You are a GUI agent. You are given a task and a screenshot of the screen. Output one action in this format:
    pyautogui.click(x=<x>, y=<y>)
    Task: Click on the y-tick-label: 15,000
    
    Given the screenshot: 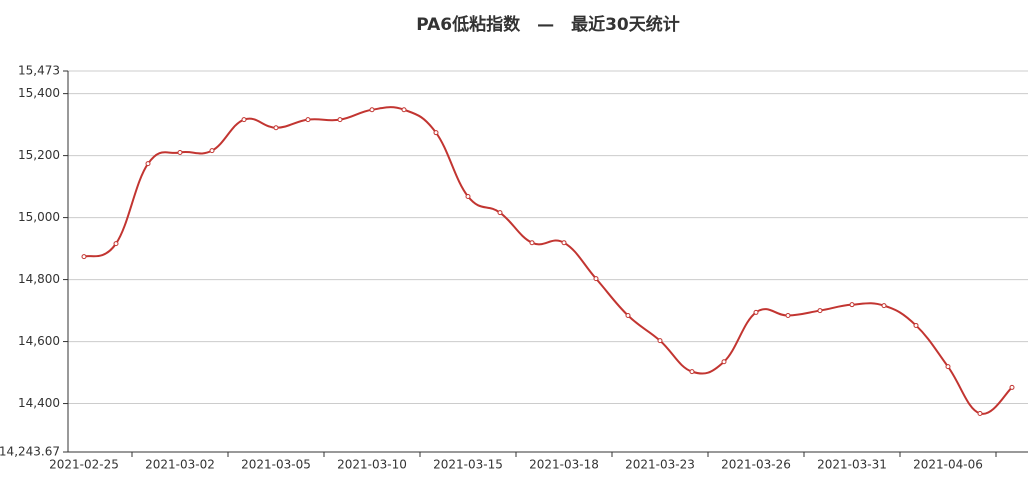 What is the action you would take?
    pyautogui.click(x=39, y=217)
    